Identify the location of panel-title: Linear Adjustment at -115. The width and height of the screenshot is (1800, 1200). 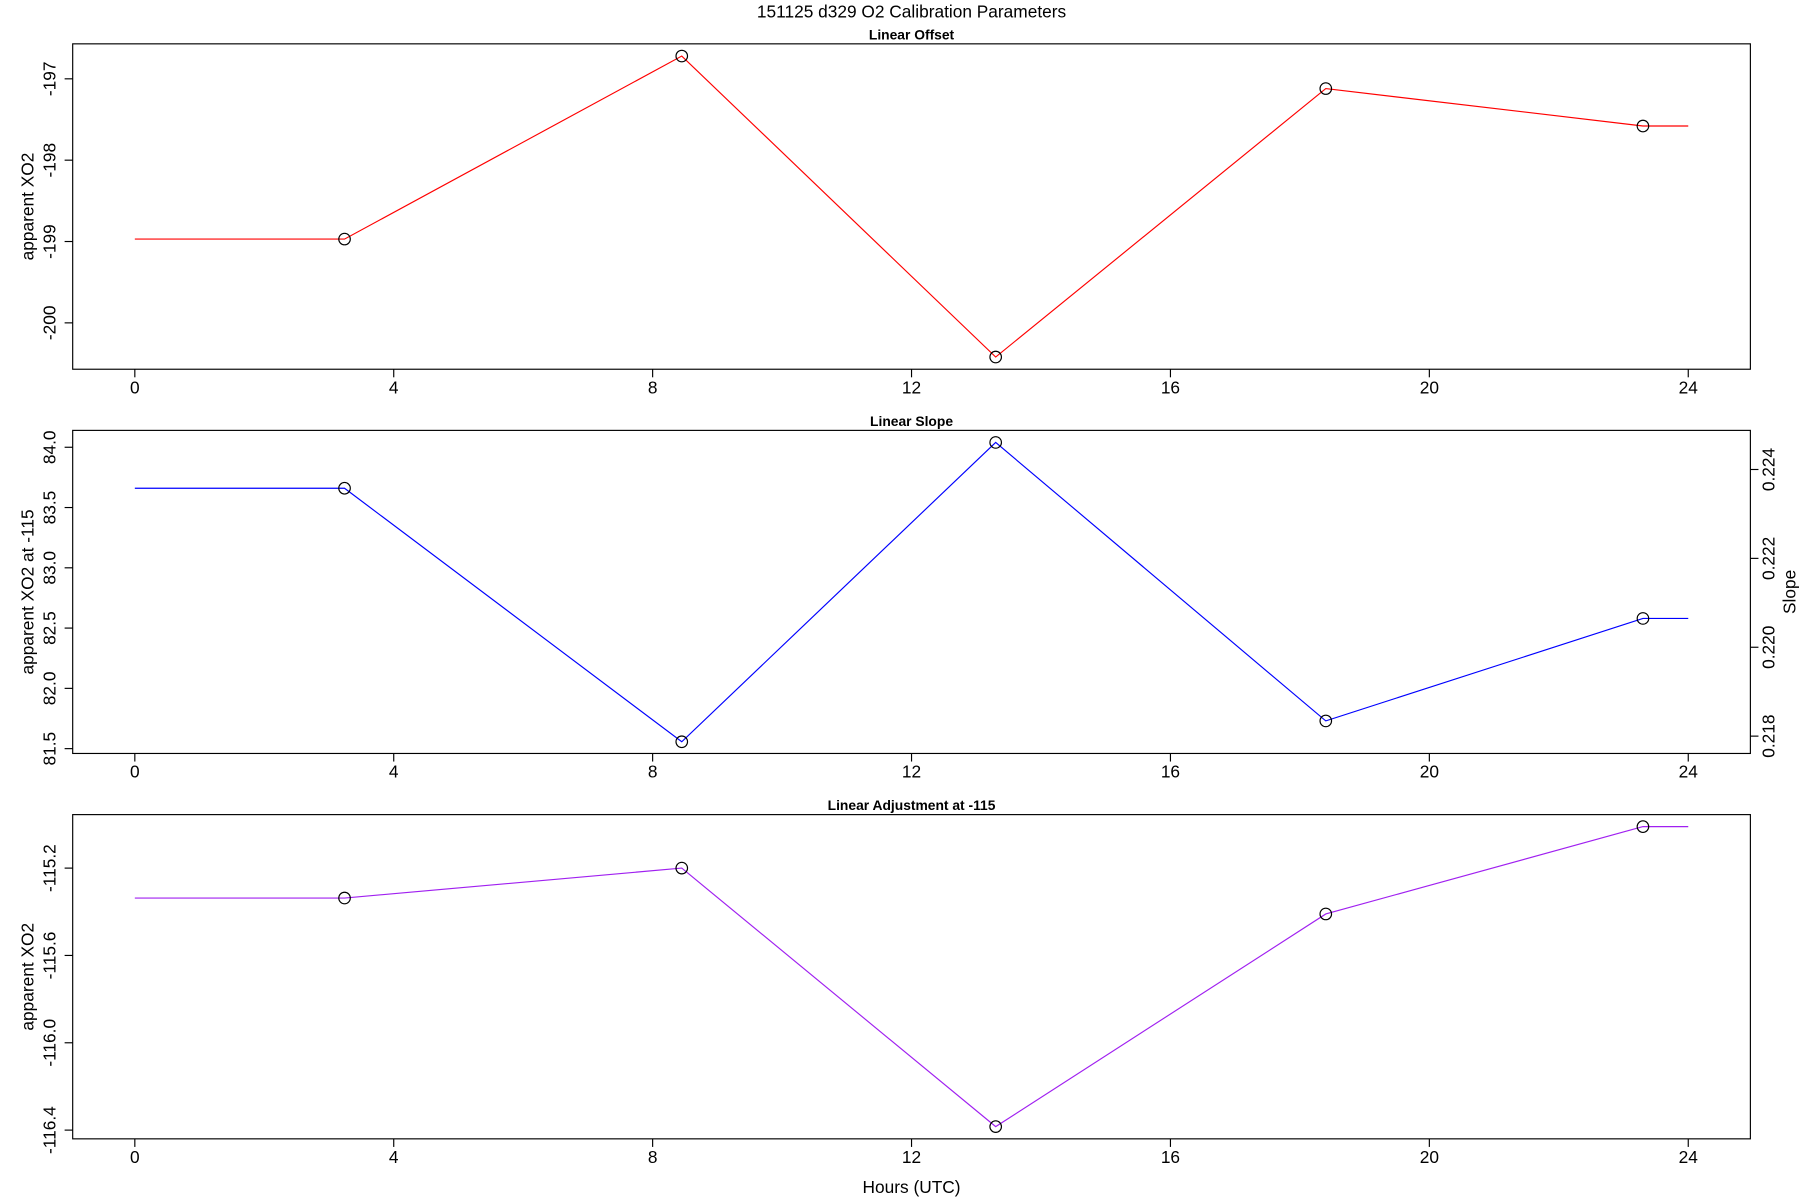
(912, 805).